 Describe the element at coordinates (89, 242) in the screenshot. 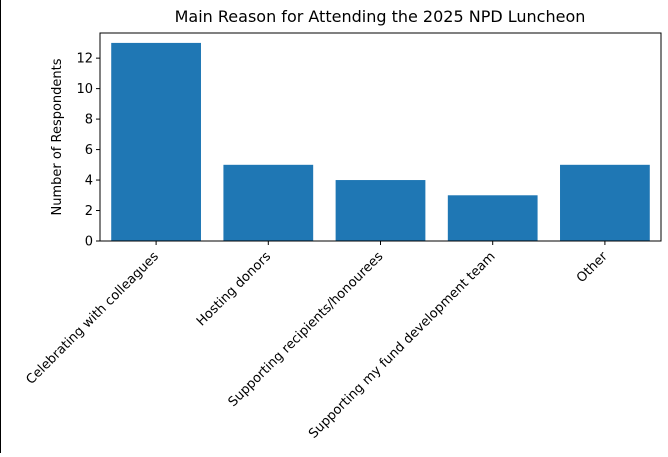

I see `y-tick-label: 0` at that location.